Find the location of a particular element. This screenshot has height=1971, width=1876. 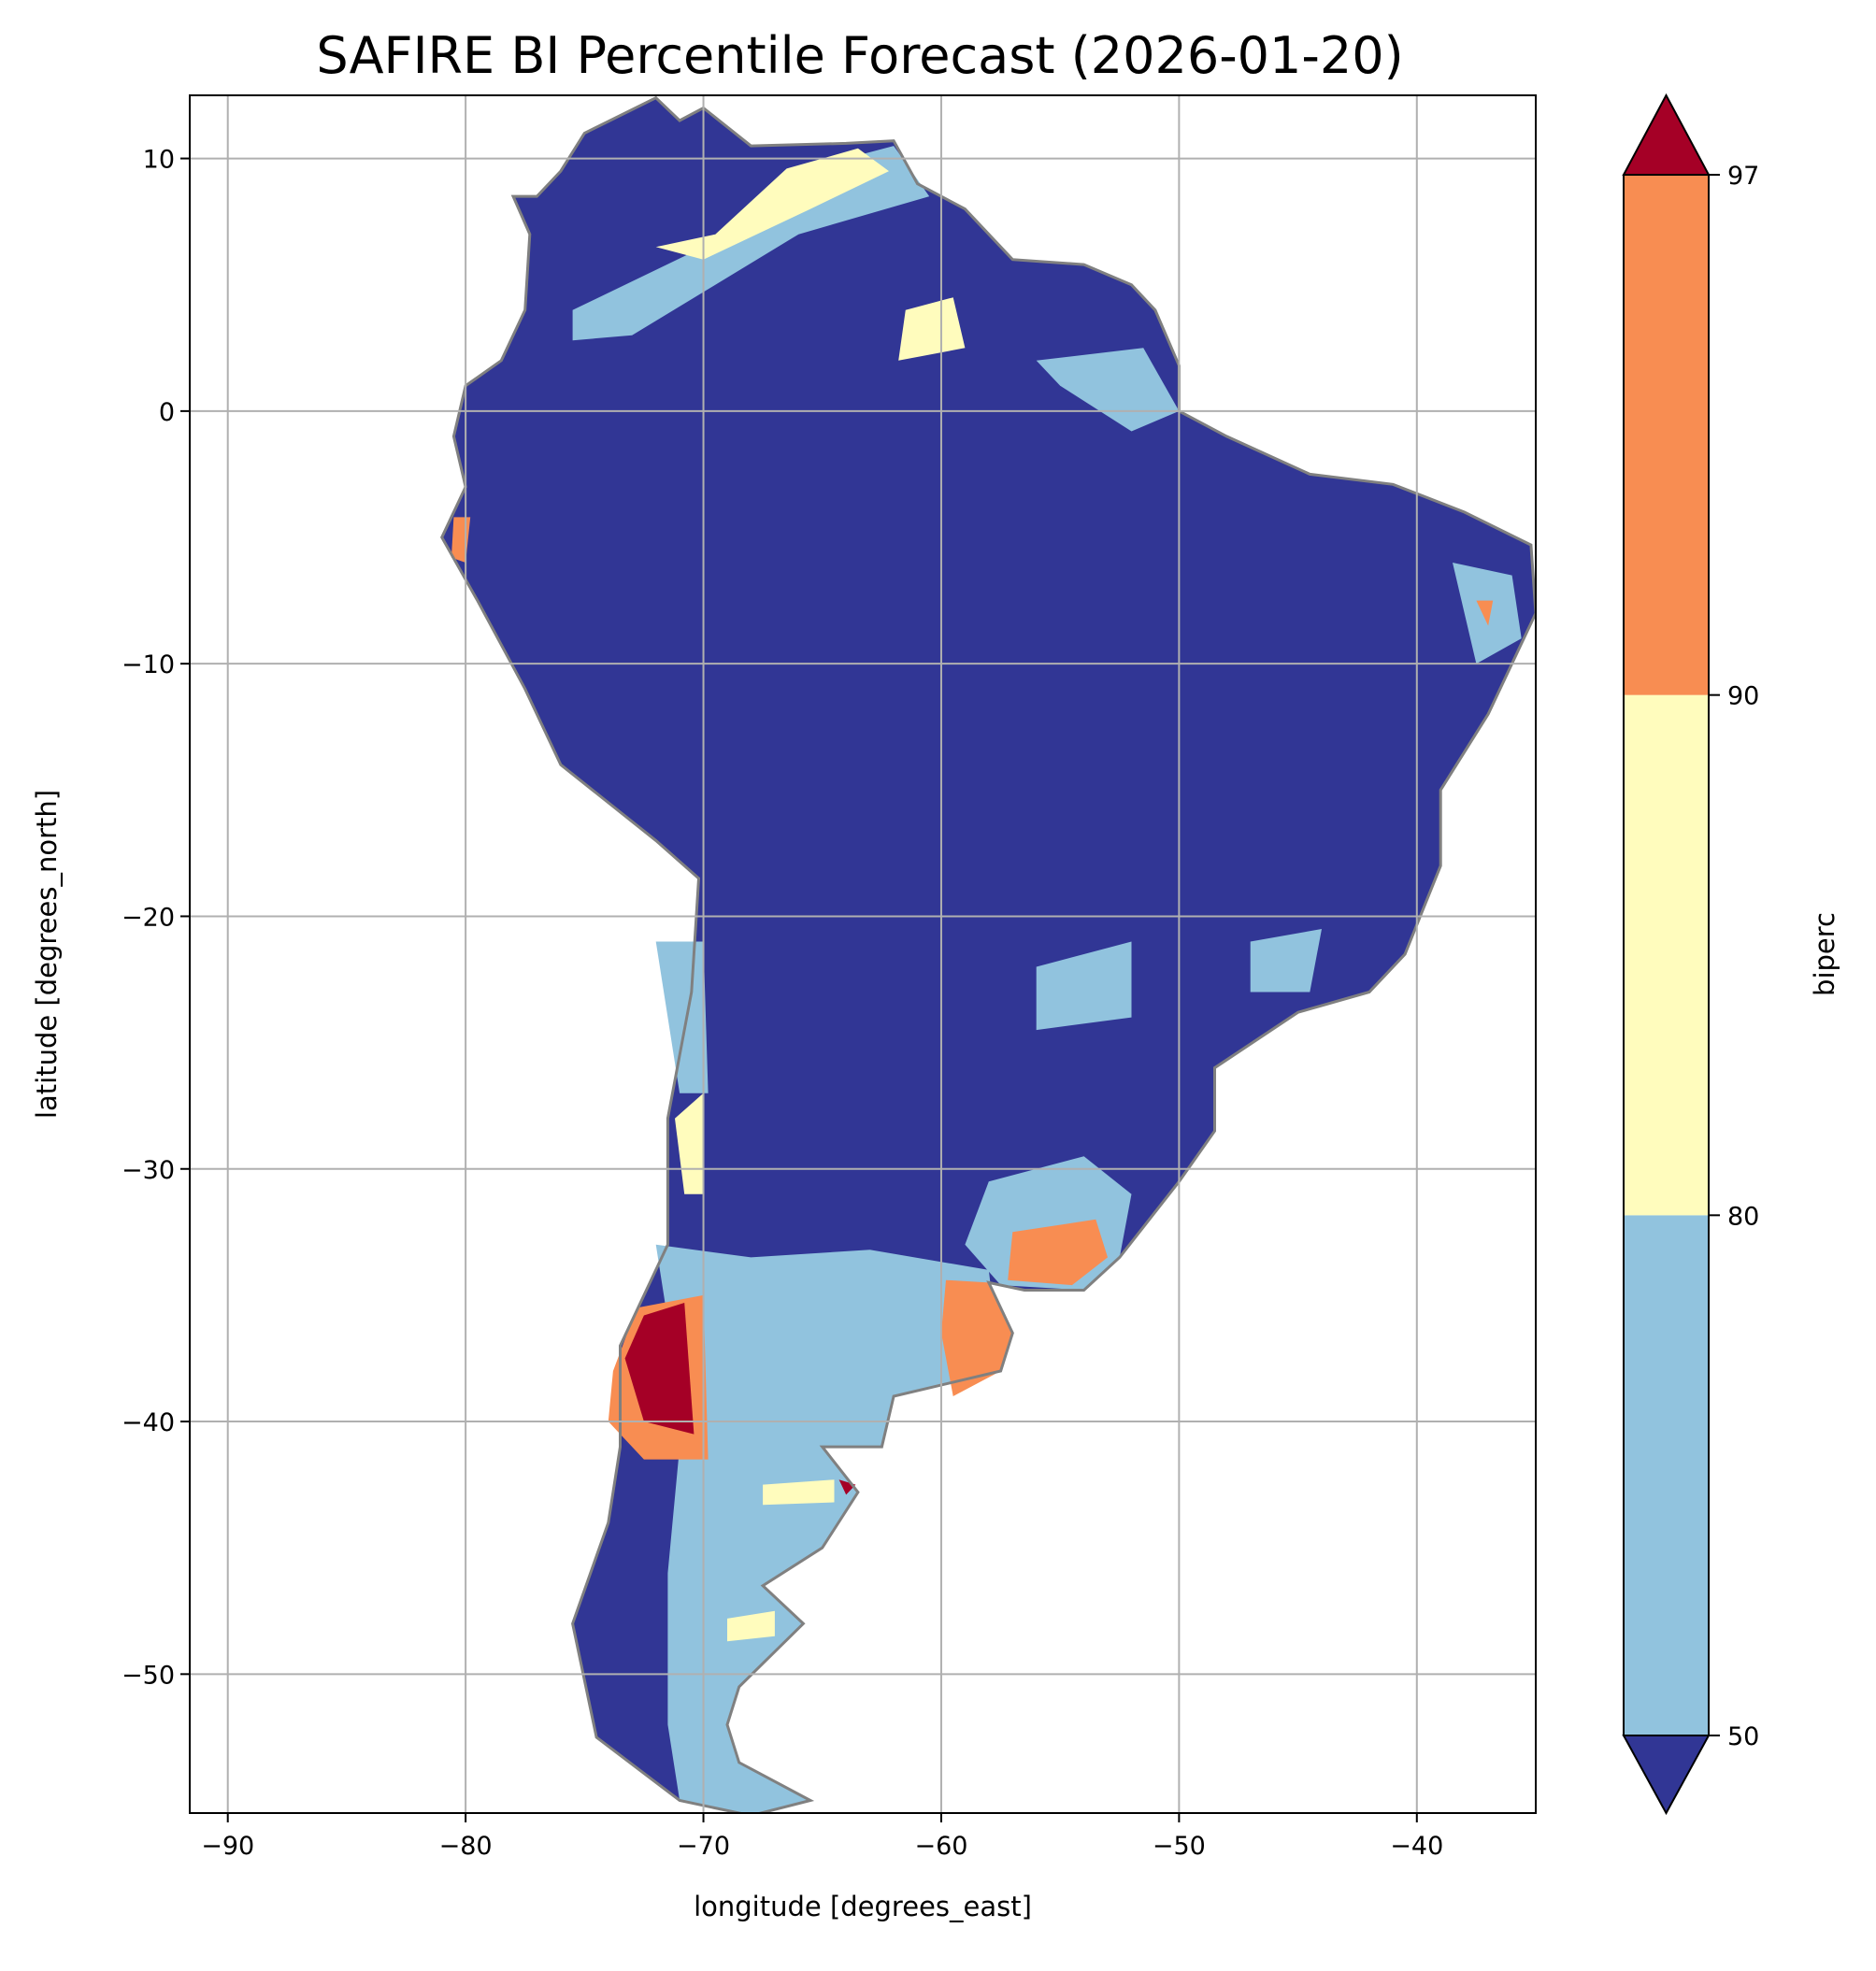

y-tick-label: 0 is located at coordinates (167, 412).